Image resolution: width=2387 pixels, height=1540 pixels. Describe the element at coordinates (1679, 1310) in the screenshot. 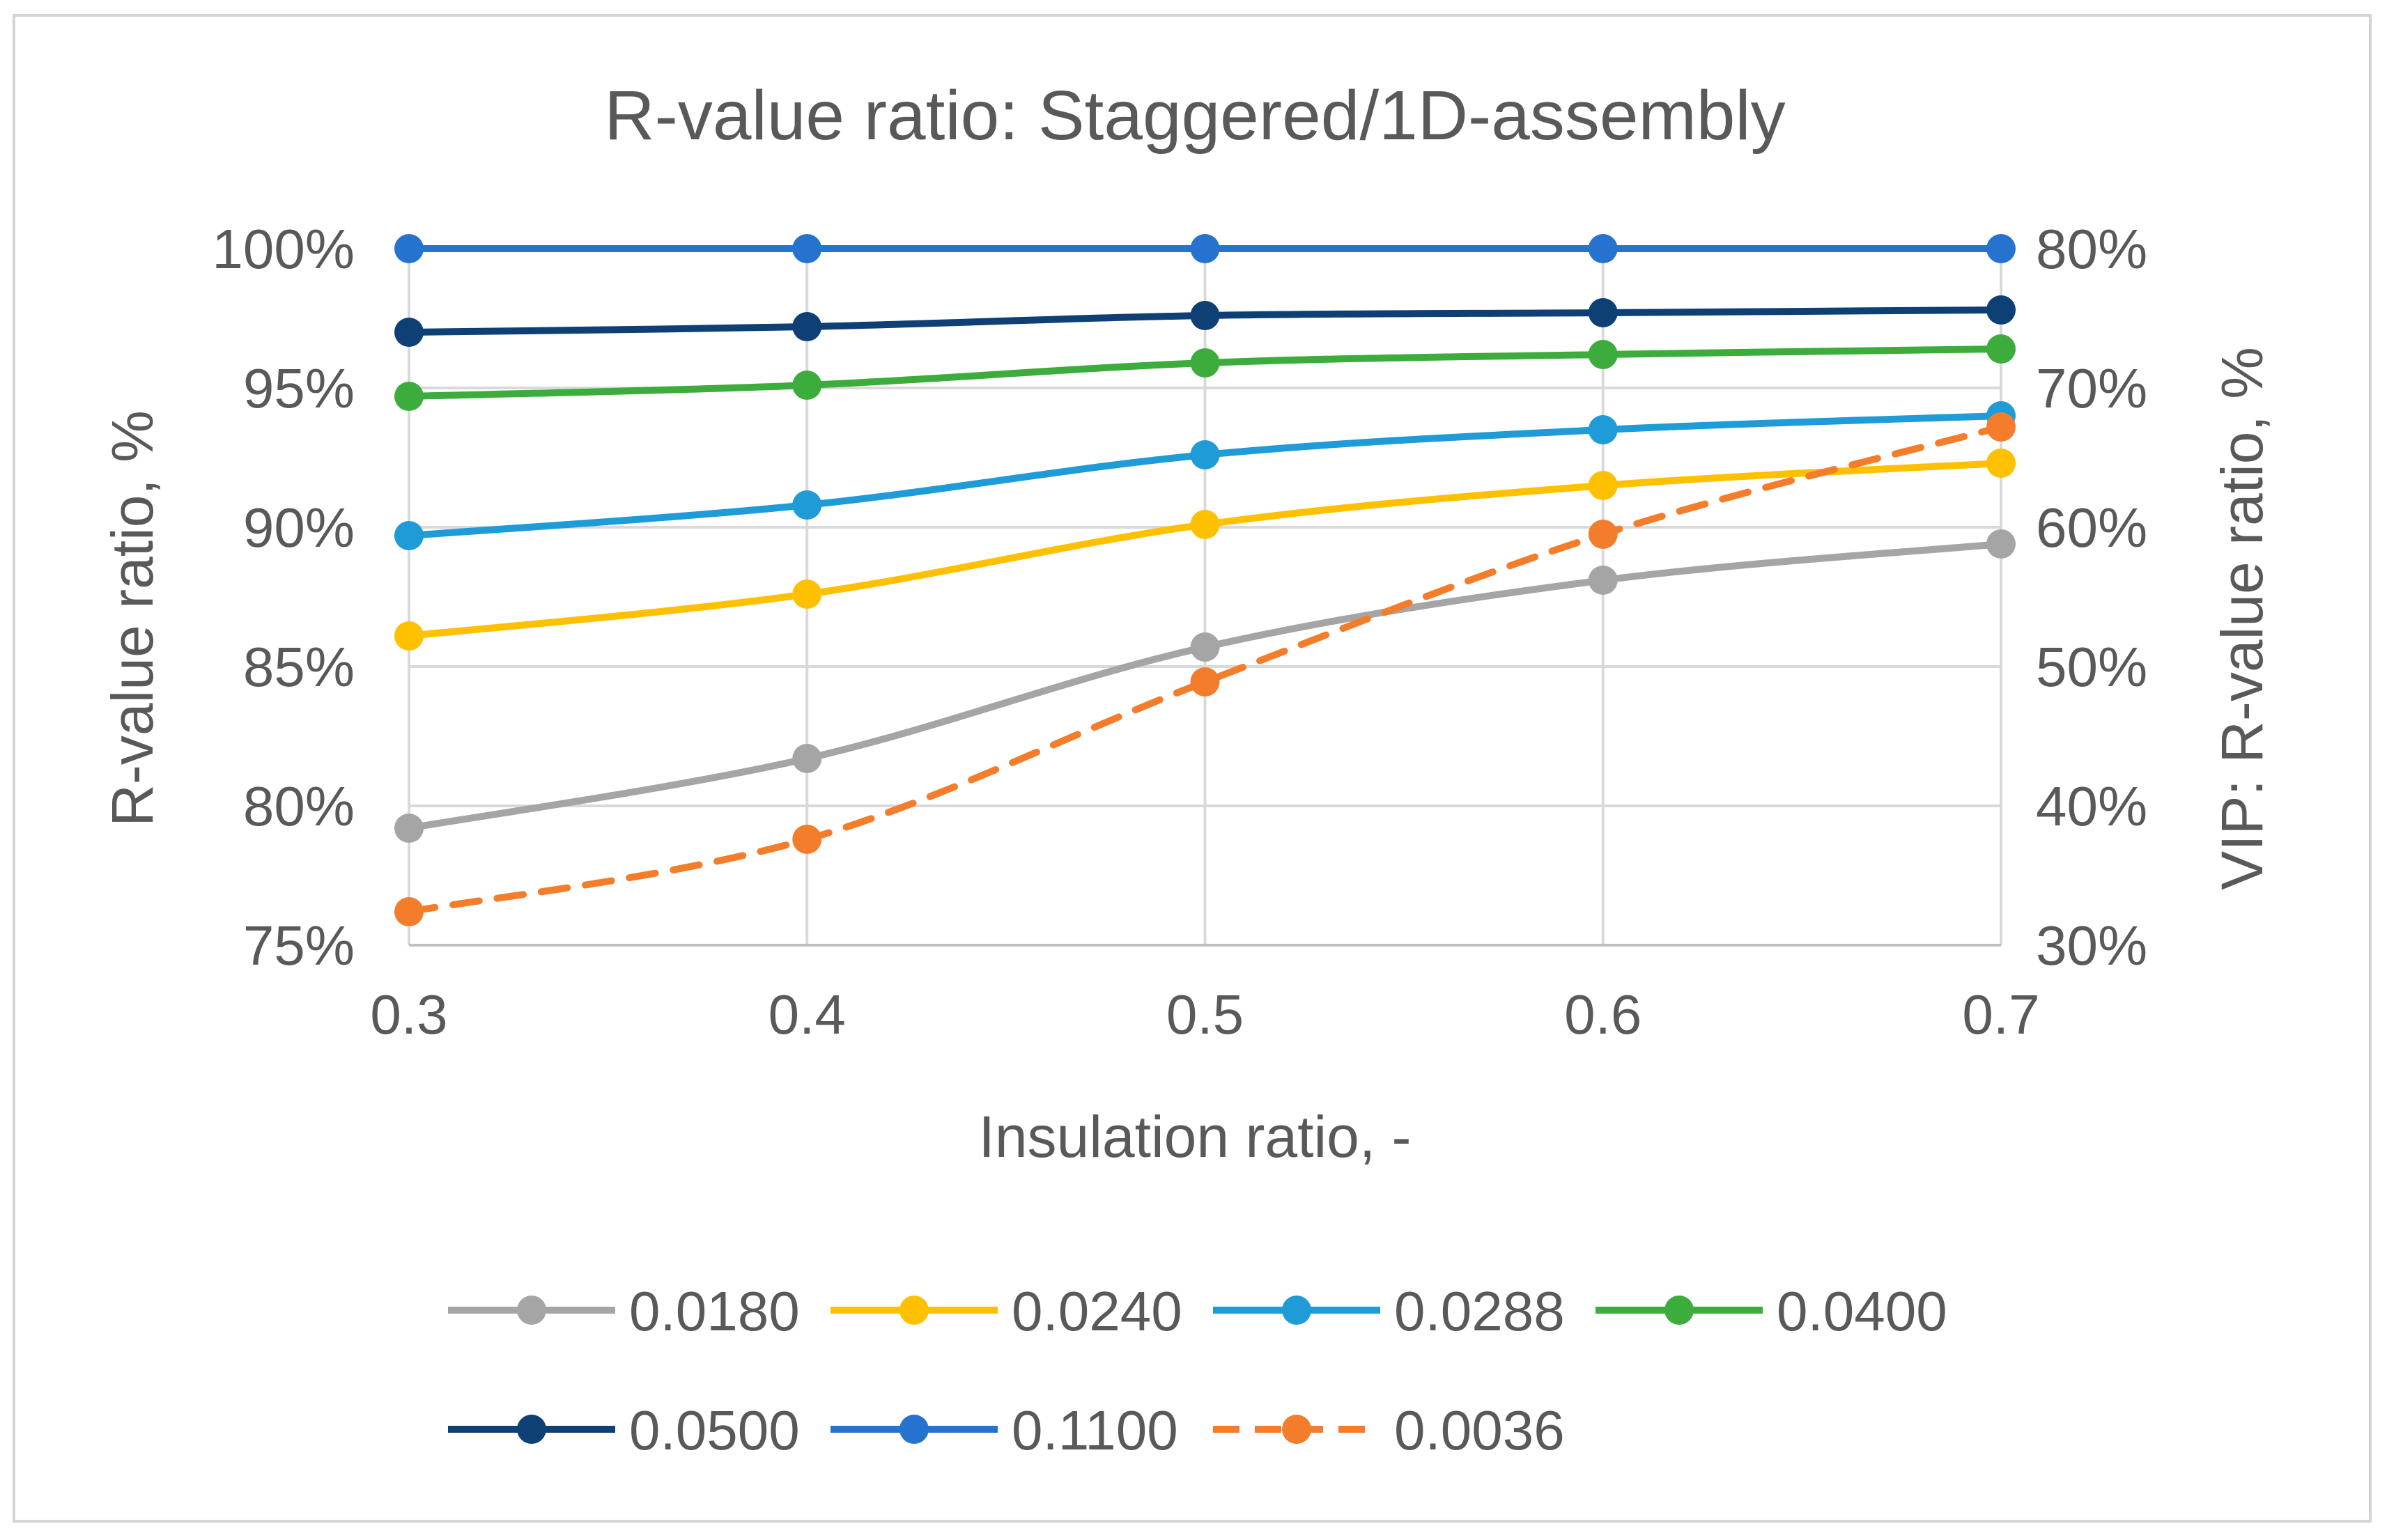

I see `legend-marker-0.0400` at that location.